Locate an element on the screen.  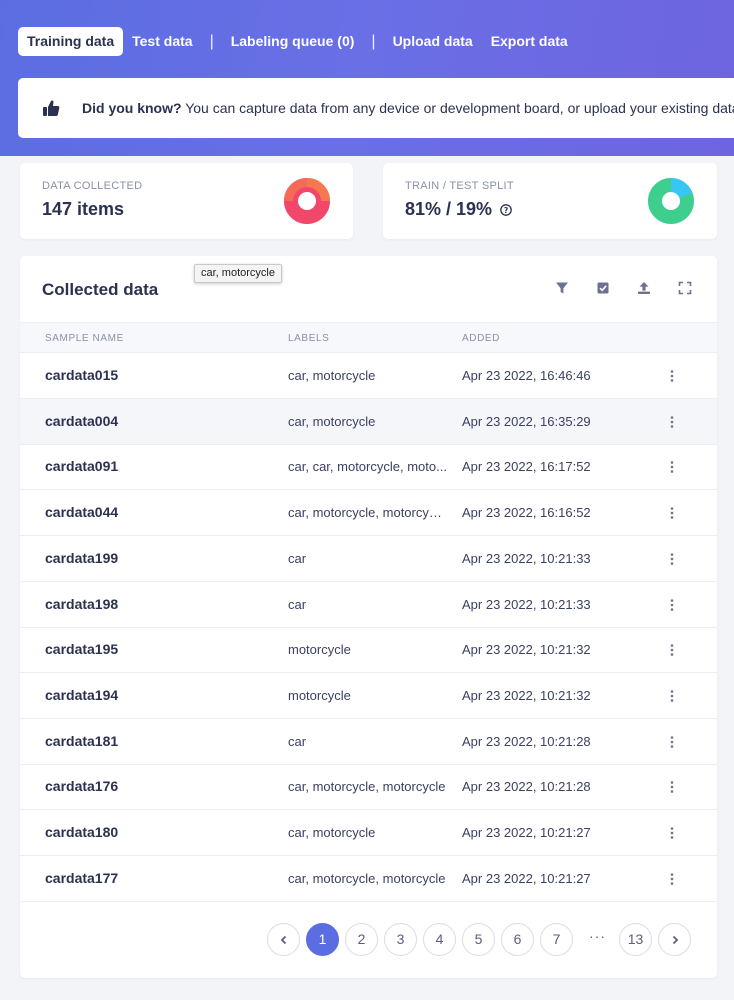
train-test-split-value: 81% / 19% ? is located at coordinates (458, 209).